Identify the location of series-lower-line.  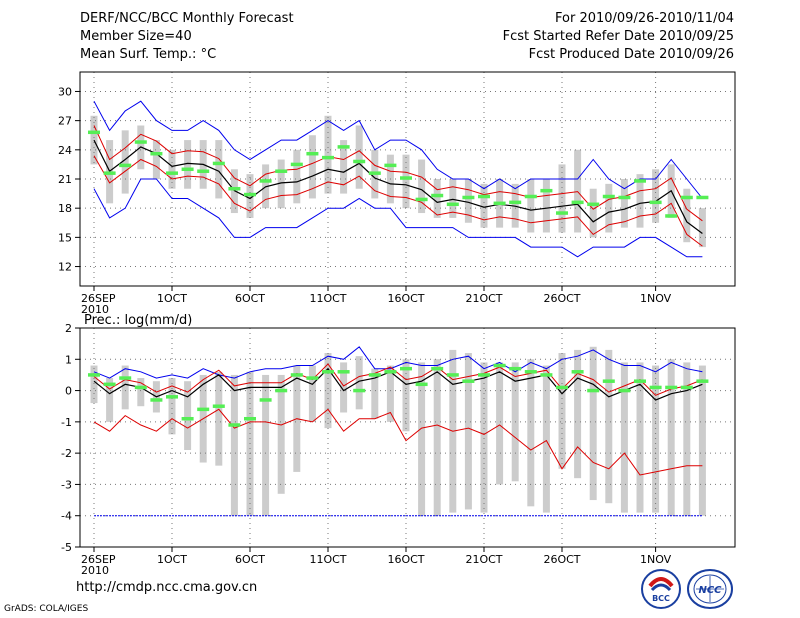
(398, 201).